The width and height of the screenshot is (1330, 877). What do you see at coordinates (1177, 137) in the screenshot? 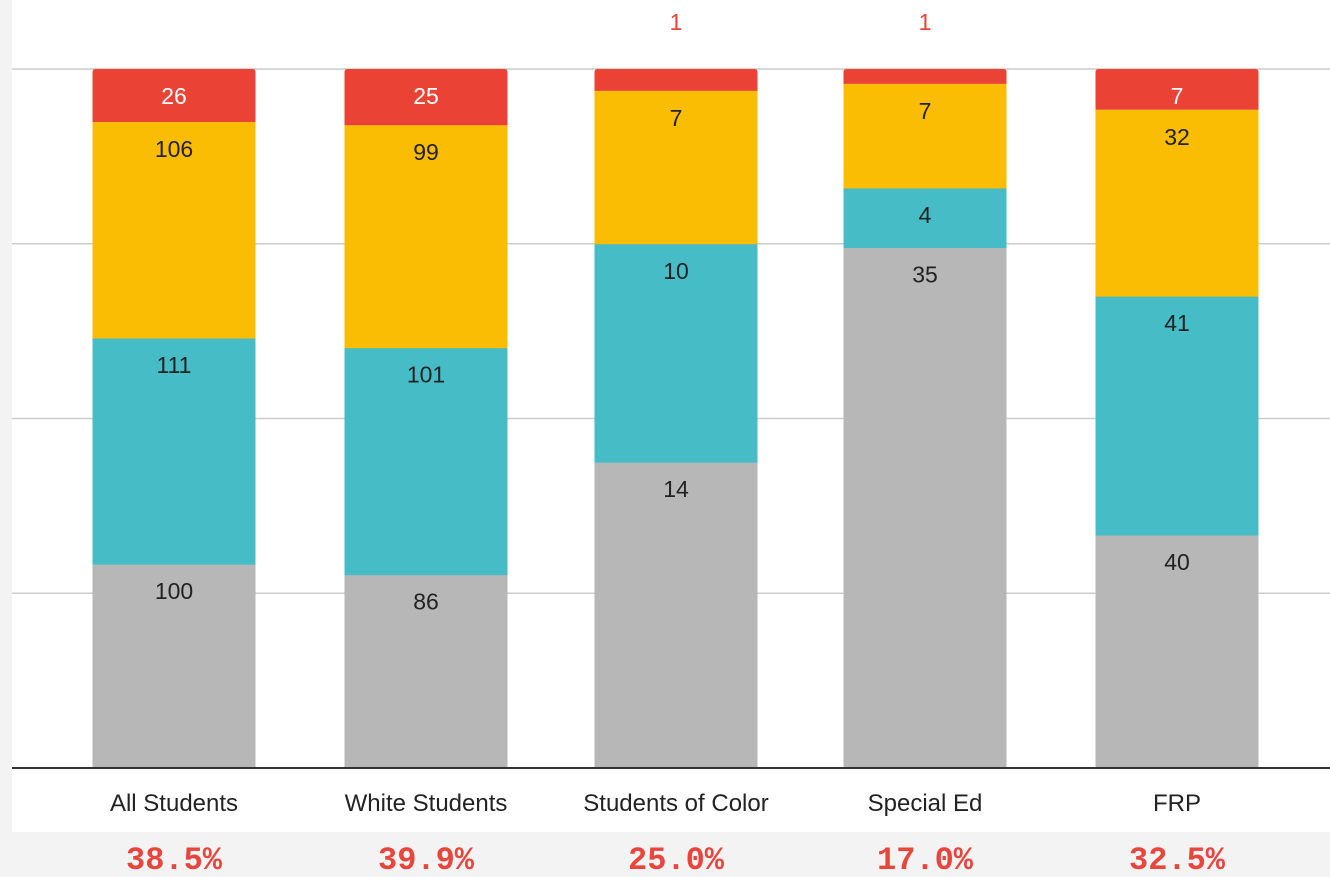
I see `data-label: 32` at bounding box center [1177, 137].